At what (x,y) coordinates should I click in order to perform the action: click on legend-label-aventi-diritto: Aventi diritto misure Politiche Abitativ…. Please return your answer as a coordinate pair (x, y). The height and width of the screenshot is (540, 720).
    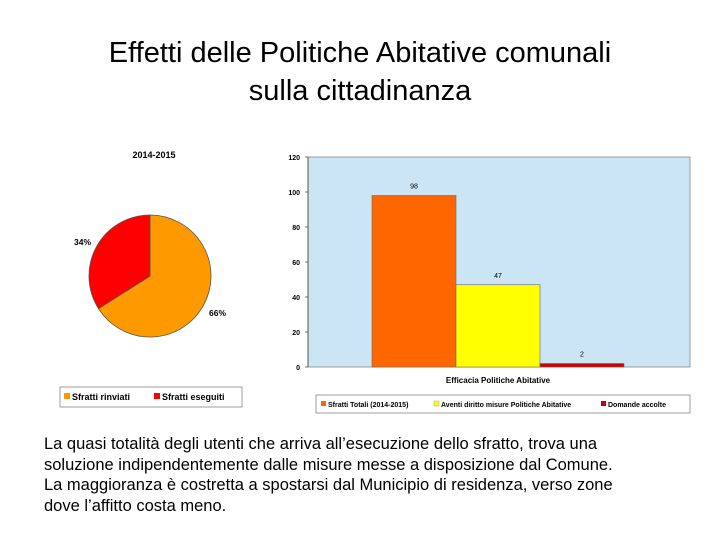
    Looking at the image, I should click on (506, 405).